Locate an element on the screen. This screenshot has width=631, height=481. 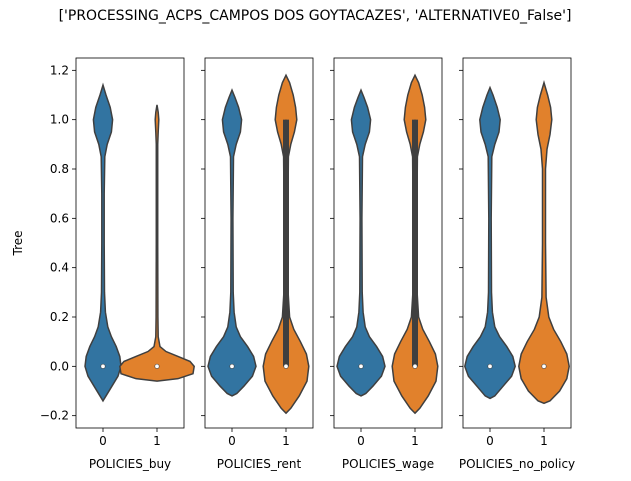
y-tick-label: 0.2 is located at coordinates (59, 317).